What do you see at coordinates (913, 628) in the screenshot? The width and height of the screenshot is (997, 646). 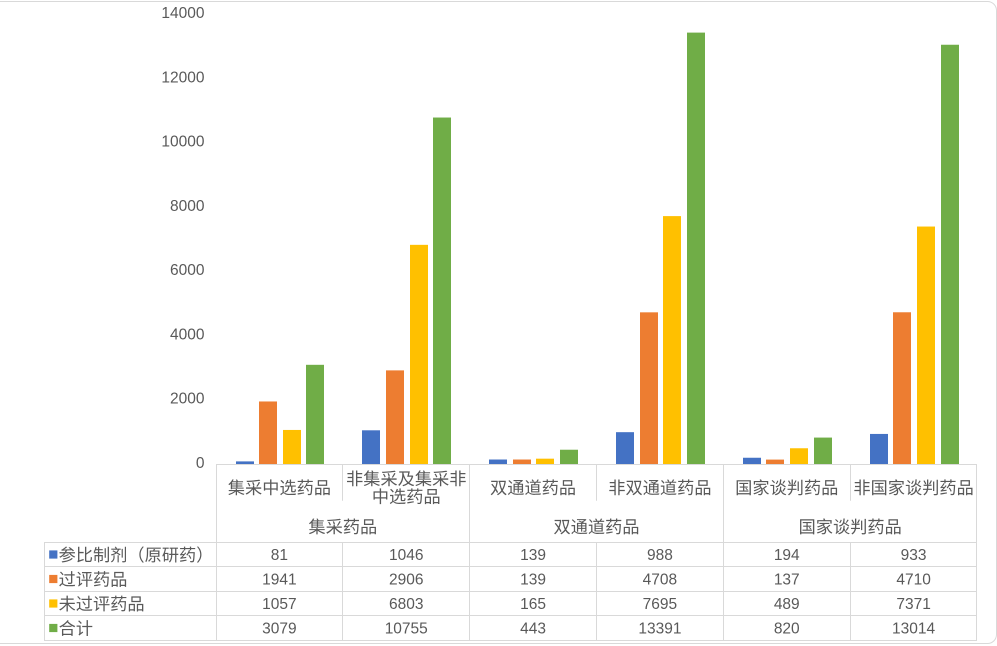 I see `svg-text: 13014` at bounding box center [913, 628].